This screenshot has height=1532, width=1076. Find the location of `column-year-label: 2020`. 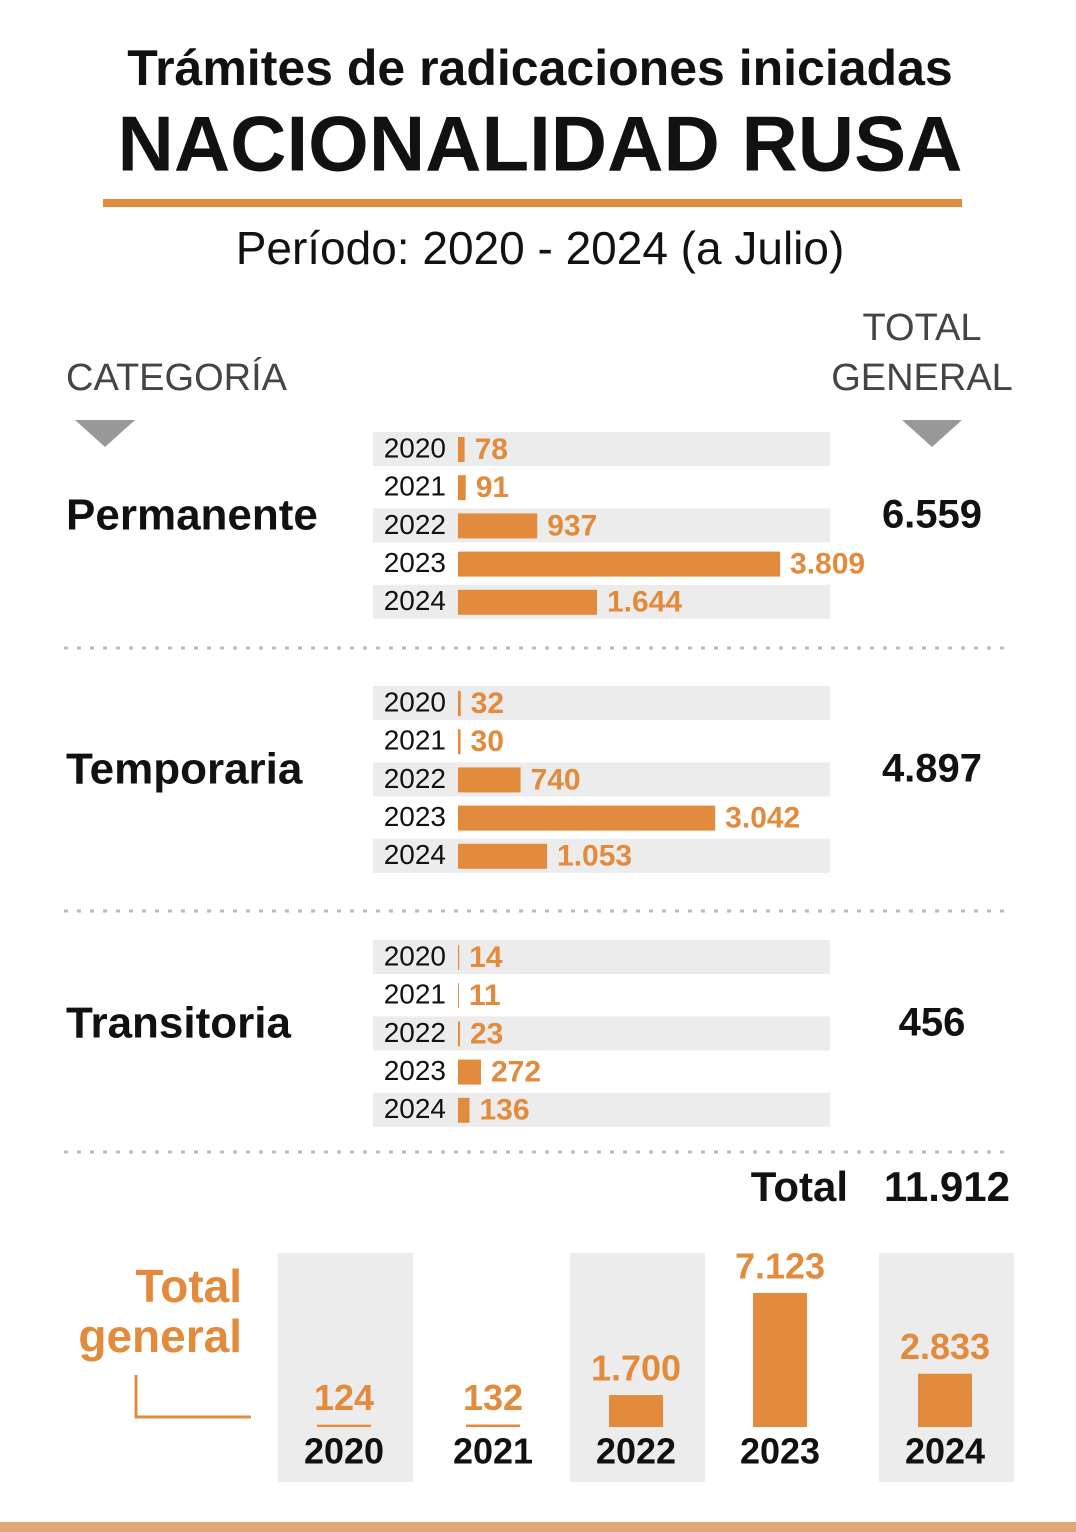

column-year-label: 2020 is located at coordinates (344, 1451).